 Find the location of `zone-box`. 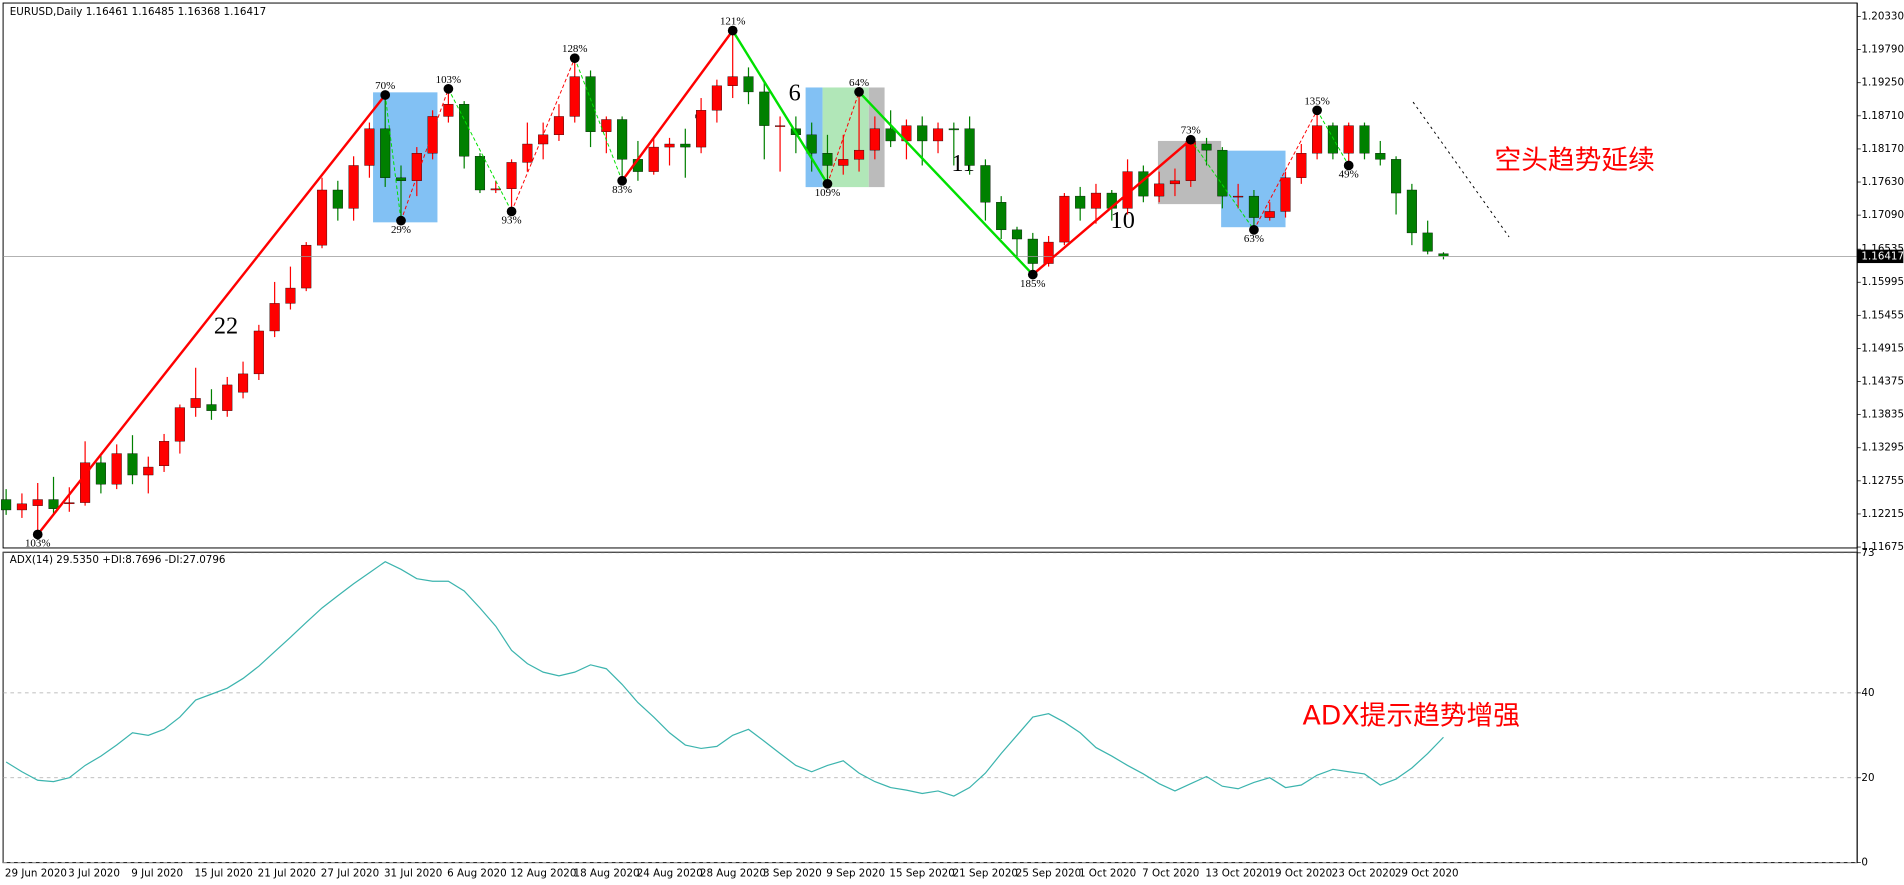

zone-box is located at coordinates (845, 137).